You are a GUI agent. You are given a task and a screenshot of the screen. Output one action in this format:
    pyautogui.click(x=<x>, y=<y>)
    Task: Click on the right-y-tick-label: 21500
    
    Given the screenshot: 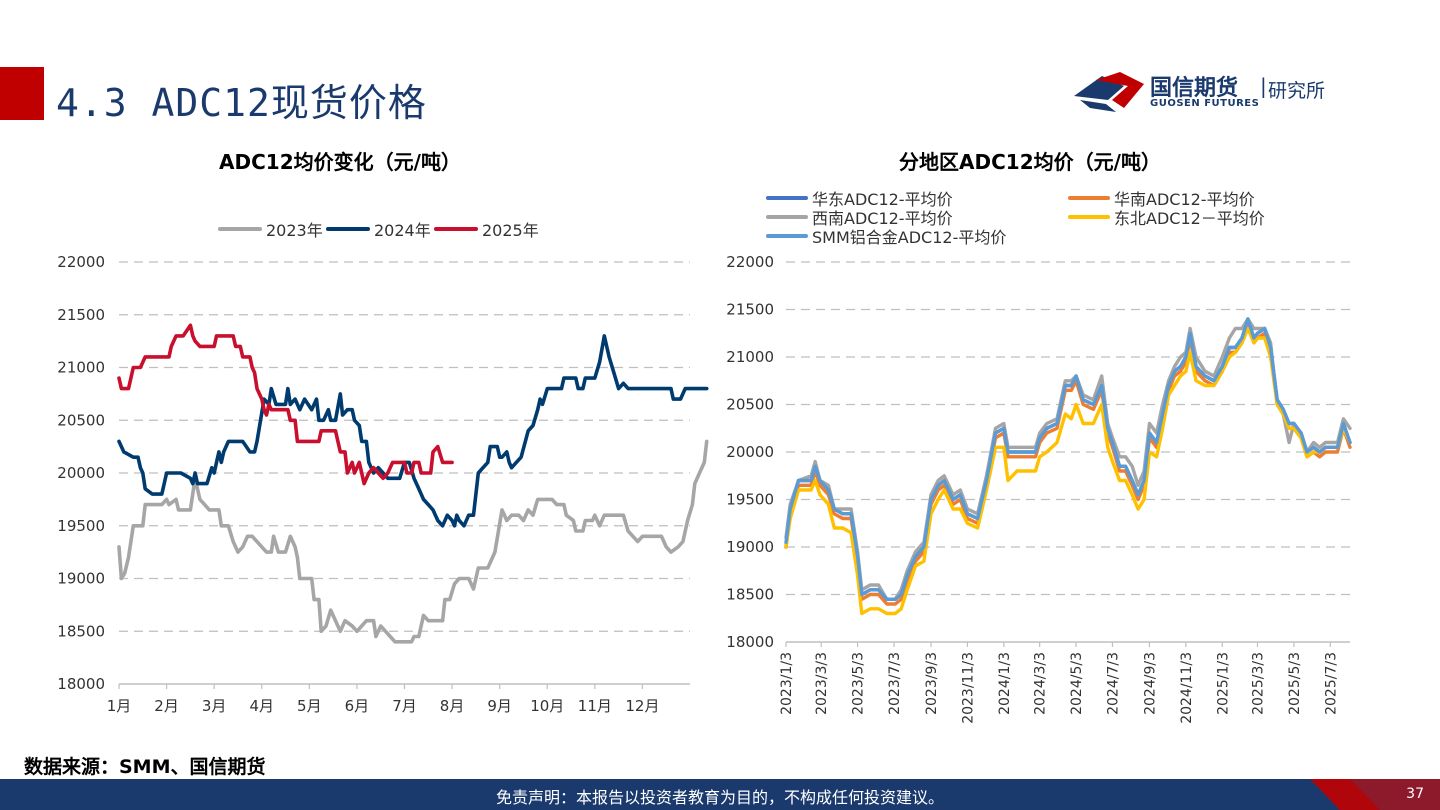 What is the action you would take?
    pyautogui.click(x=750, y=310)
    